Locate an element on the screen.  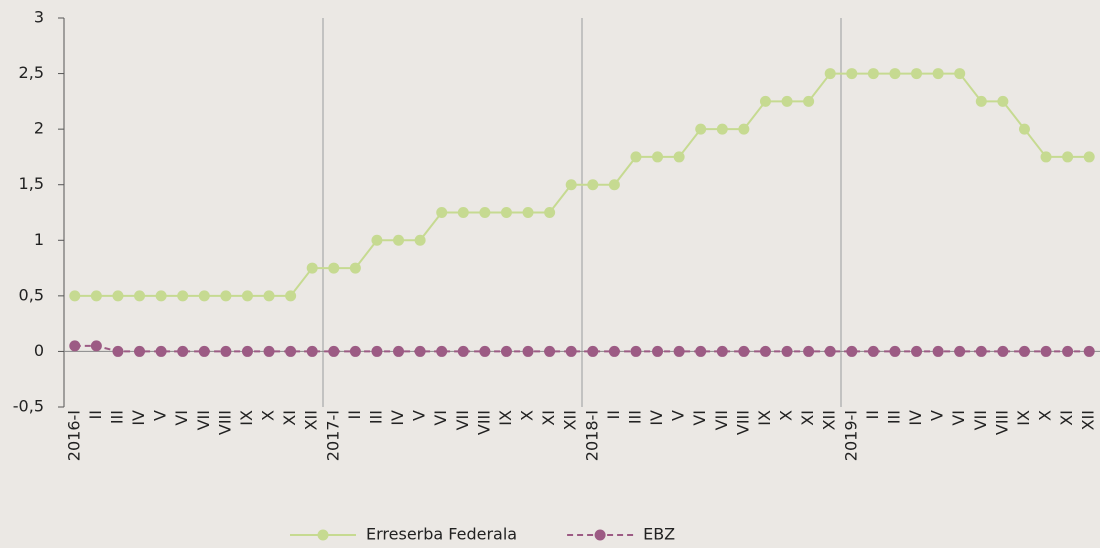
x-tick-label: X is located at coordinates (268, 415).